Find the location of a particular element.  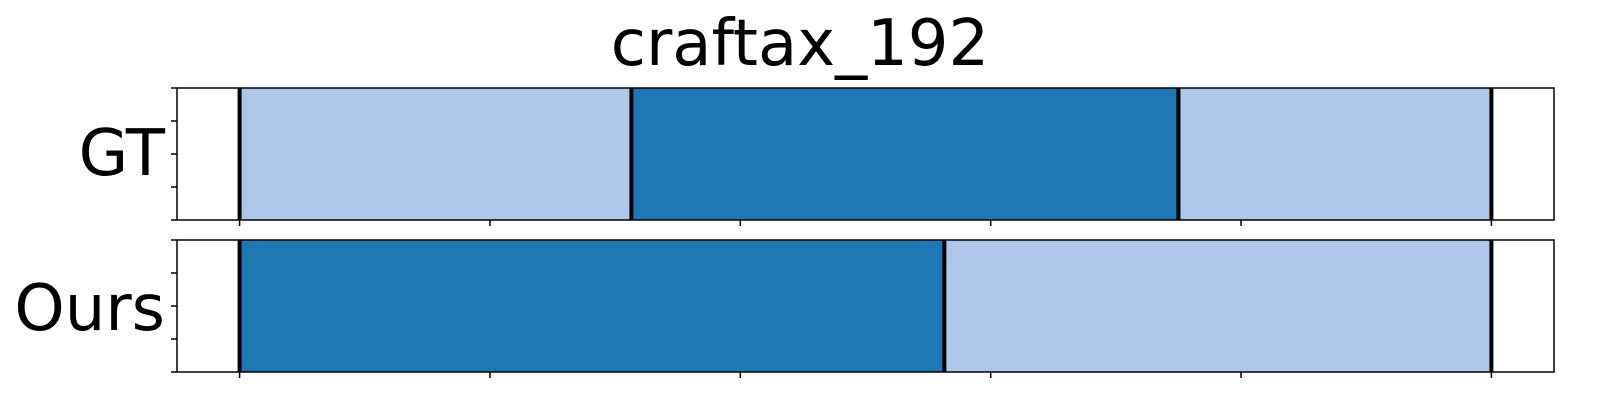

row-label-gt: GT is located at coordinates (121, 154).